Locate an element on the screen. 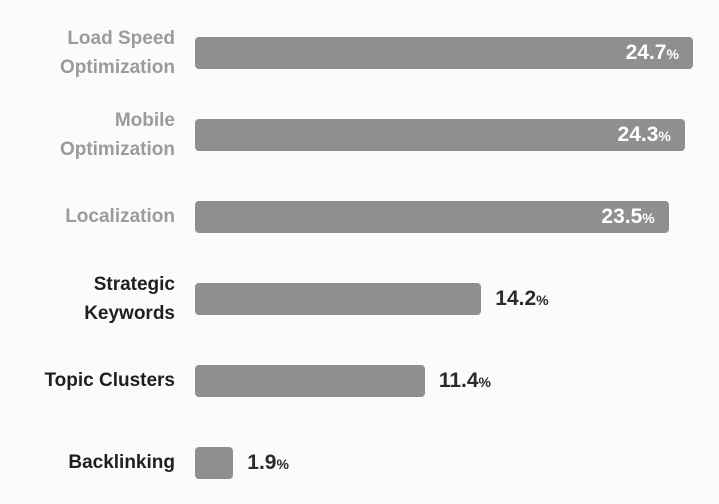 Image resolution: width=719 pixels, height=504 pixels. bar-track: 23.5% is located at coordinates (447, 217).